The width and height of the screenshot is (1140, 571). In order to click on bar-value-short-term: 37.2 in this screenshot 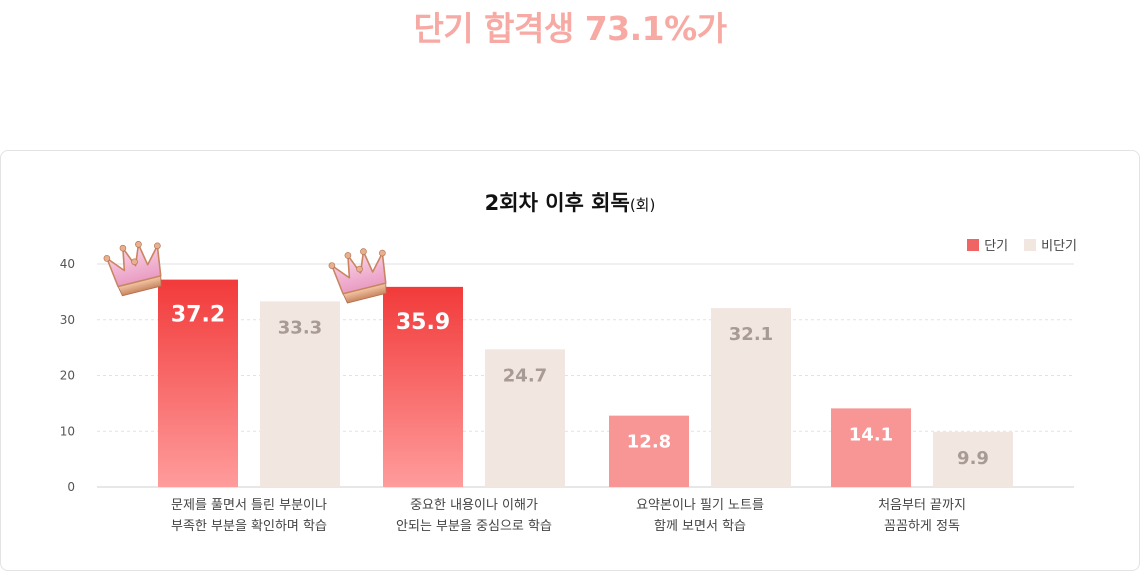, I will do `click(198, 315)`.